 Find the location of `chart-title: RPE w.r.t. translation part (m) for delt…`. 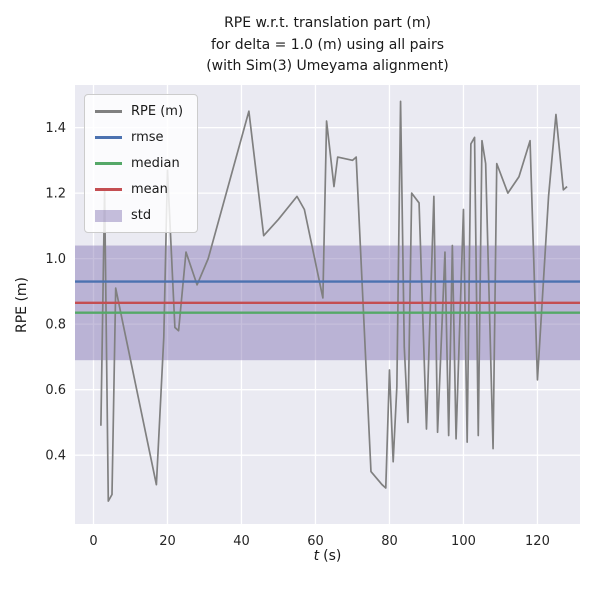

chart-title: RPE w.r.t. translation part (m) for delt… is located at coordinates (327, 45).